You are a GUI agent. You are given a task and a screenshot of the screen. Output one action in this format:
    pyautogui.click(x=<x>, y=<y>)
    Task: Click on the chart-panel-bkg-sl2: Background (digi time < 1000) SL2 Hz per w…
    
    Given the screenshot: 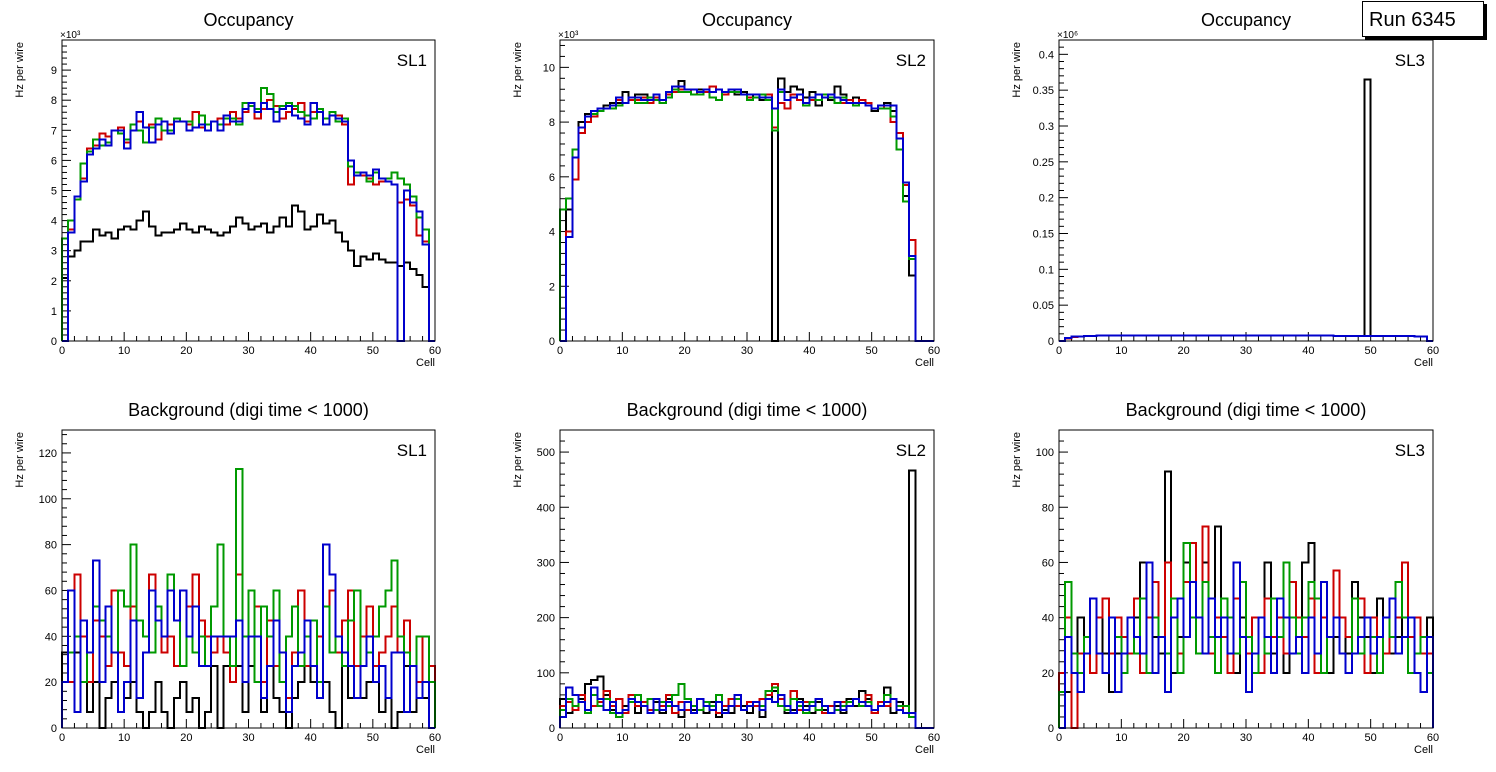 What is the action you would take?
    pyautogui.click(x=726, y=578)
    